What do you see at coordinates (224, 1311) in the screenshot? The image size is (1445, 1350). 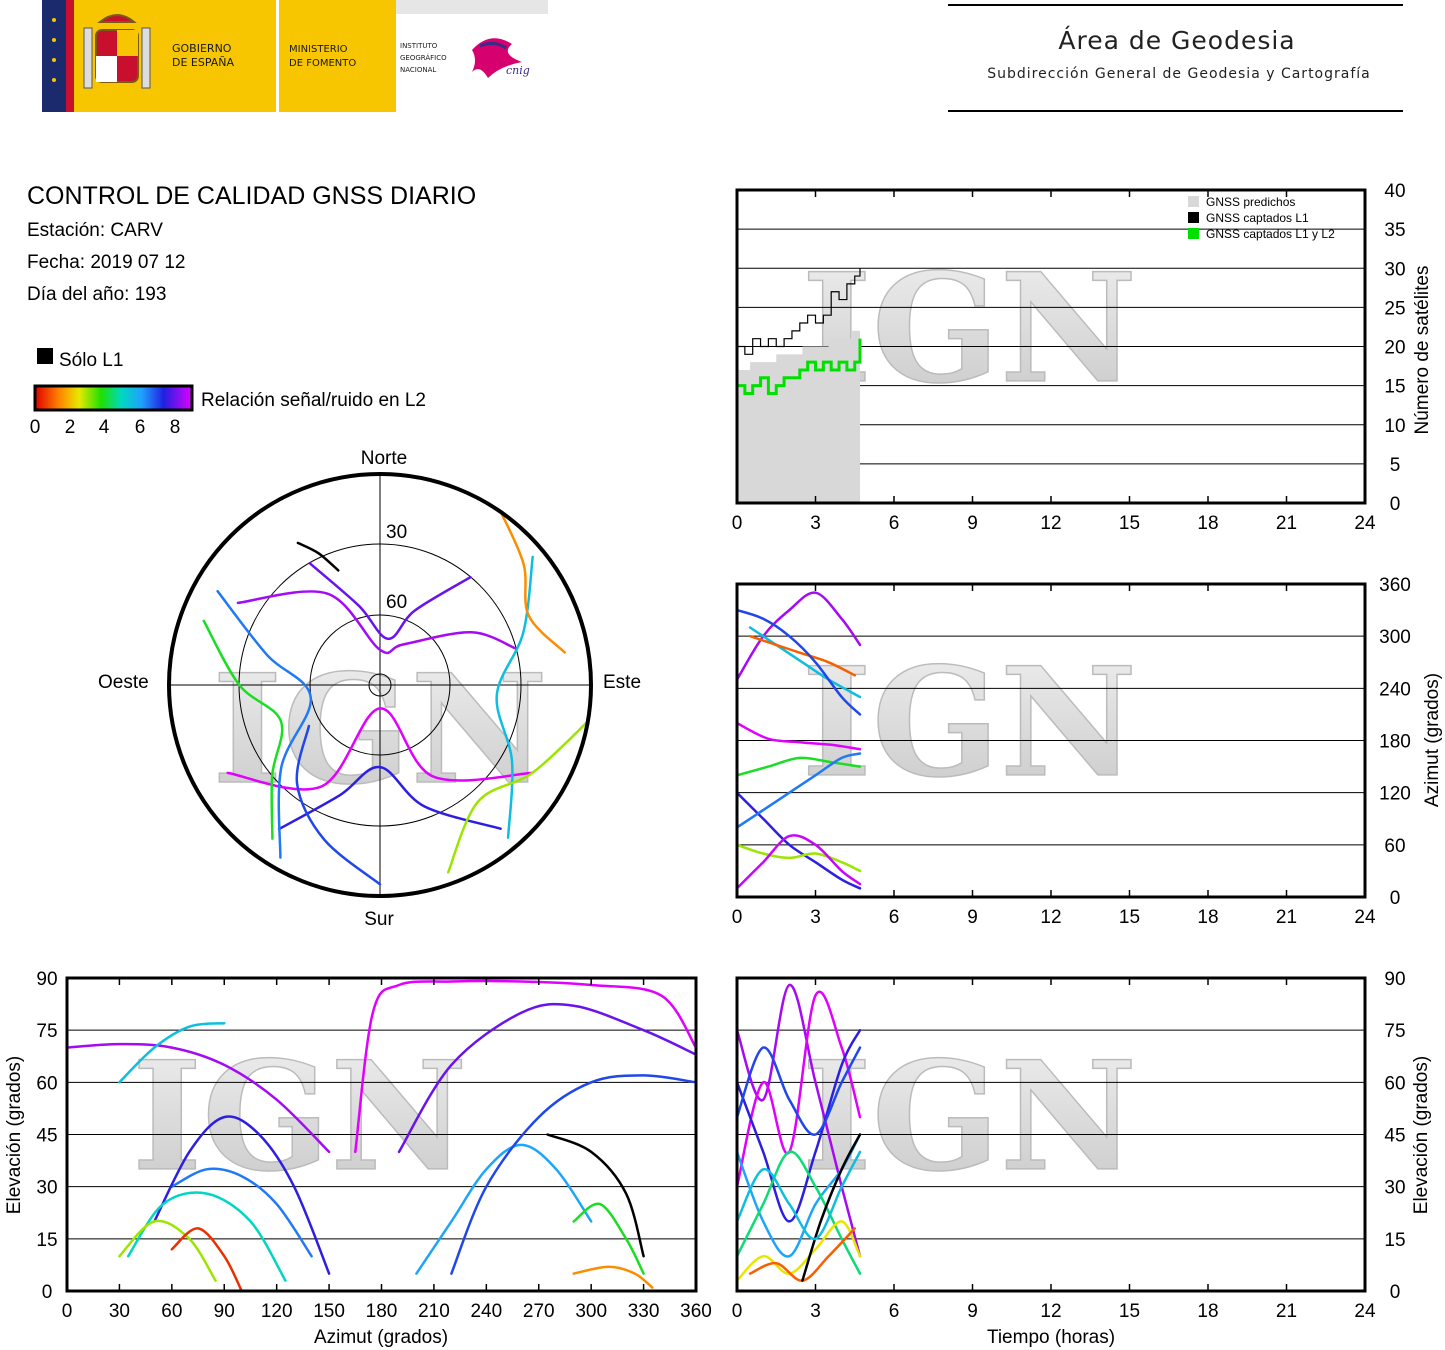 I see `x-tick-label: 90` at bounding box center [224, 1311].